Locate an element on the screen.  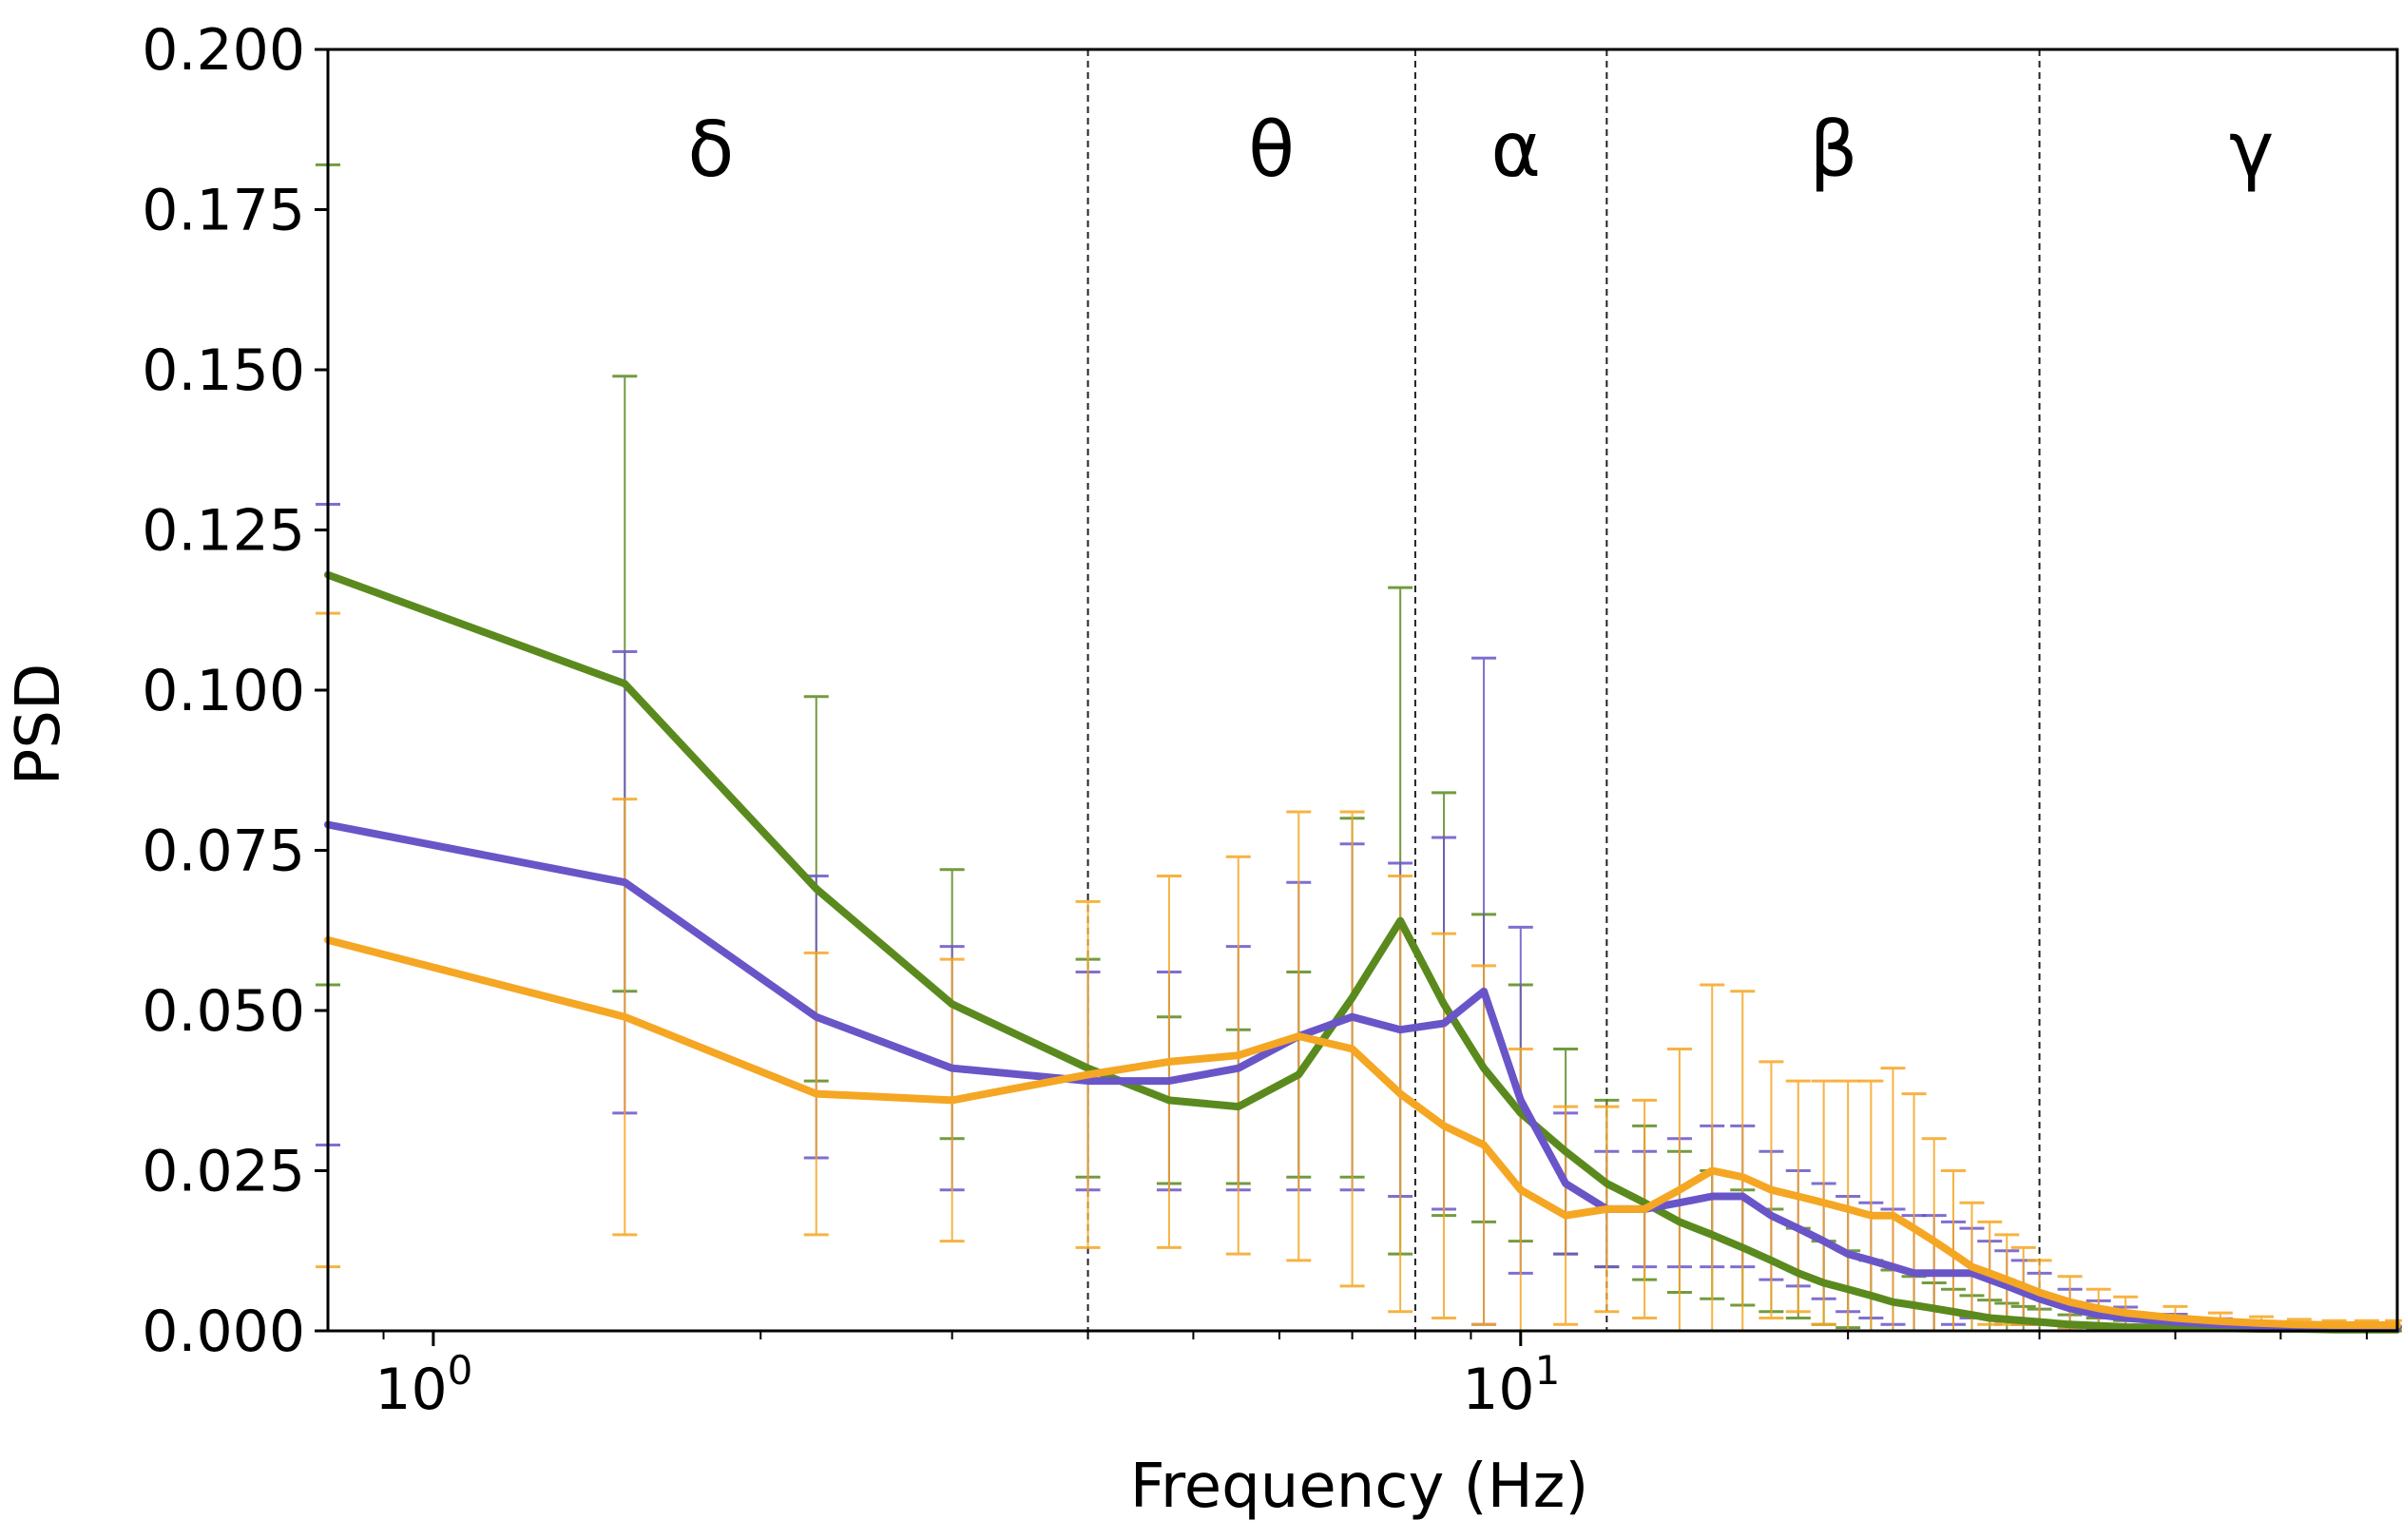
band-label: δ is located at coordinates (710, 150).